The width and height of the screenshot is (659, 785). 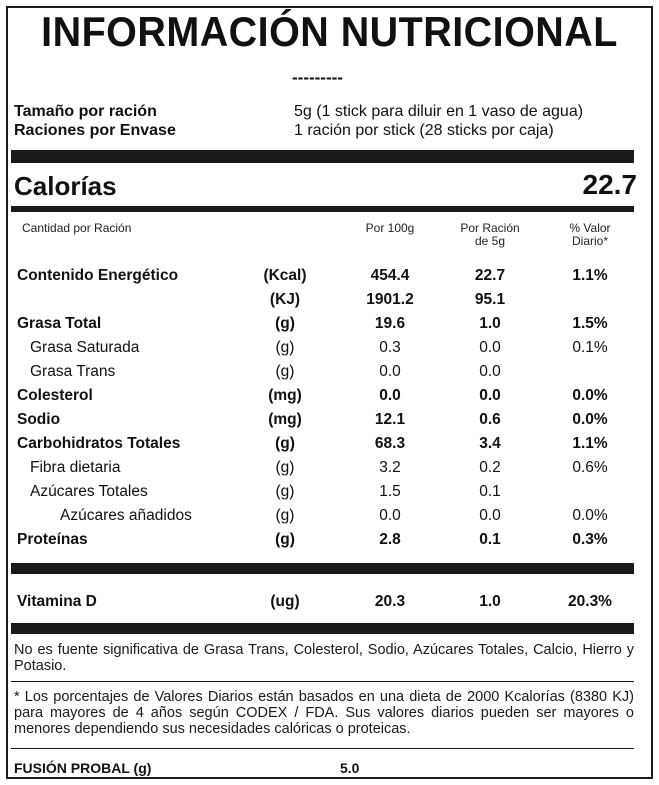 I want to click on nutrient-row: Grasa Total (g) 19.6 1.0 1.5%, so click(x=329, y=324).